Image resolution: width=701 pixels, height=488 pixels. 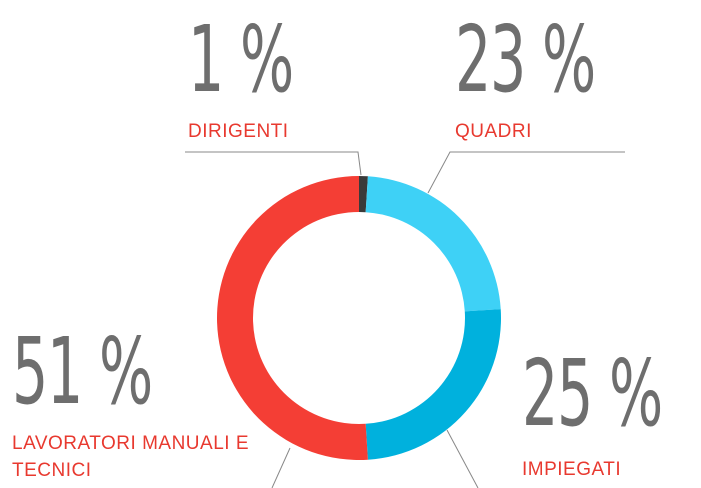 What do you see at coordinates (493, 131) in the screenshot?
I see `category-label: QUADRI` at bounding box center [493, 131].